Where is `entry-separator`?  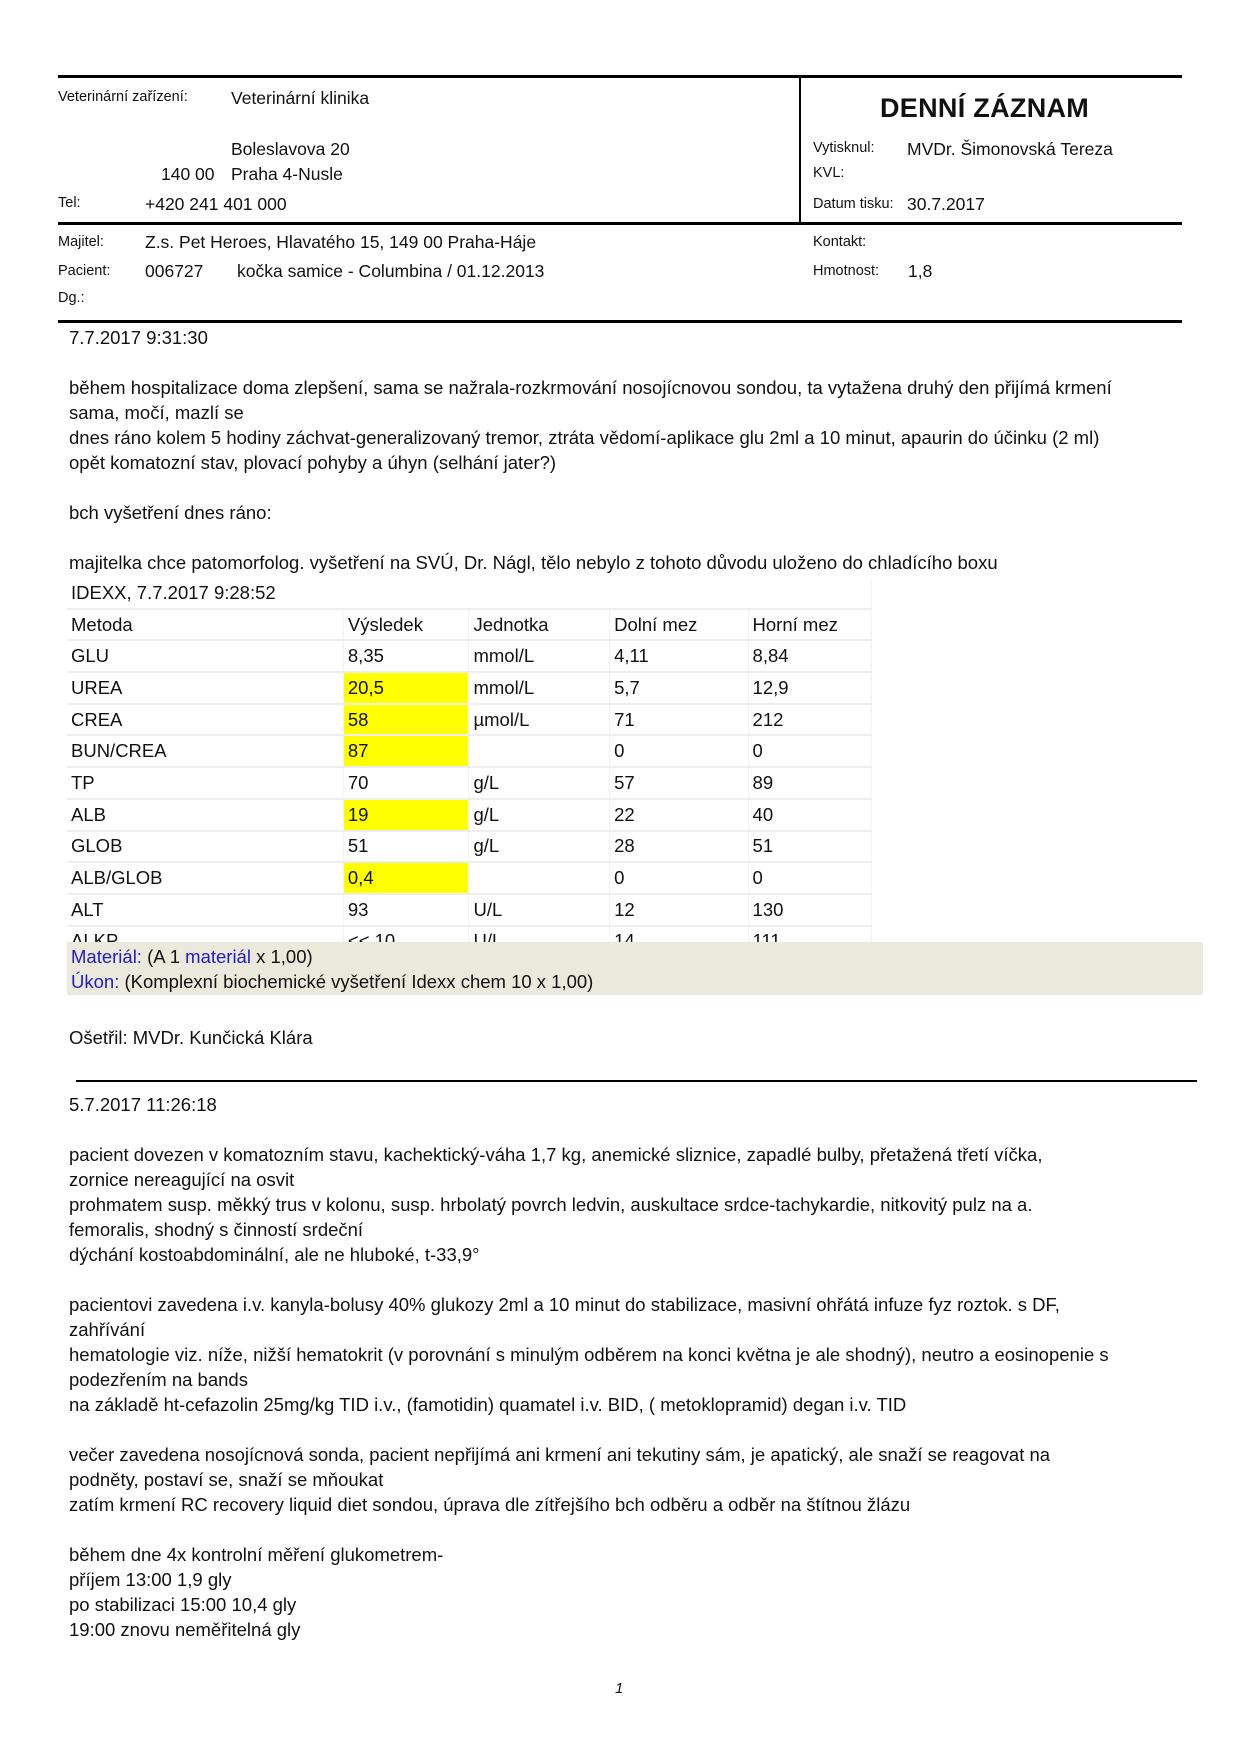
entry-separator is located at coordinates (636, 1081).